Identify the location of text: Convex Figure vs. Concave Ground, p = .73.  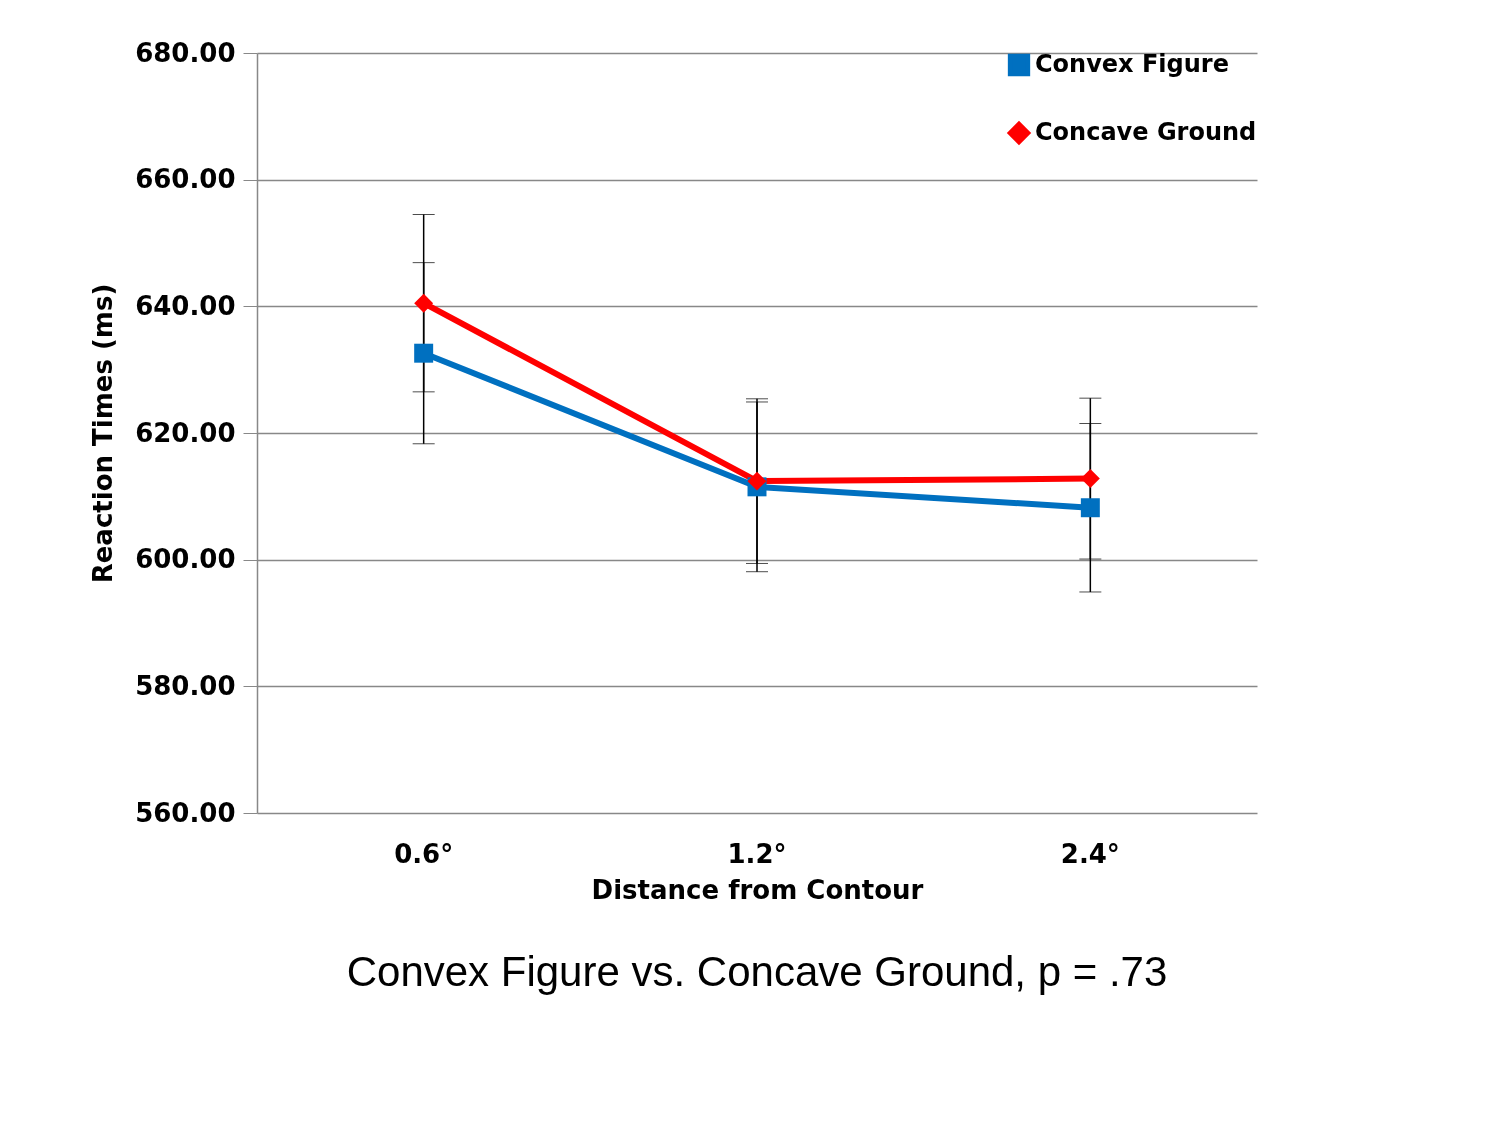
(757, 971).